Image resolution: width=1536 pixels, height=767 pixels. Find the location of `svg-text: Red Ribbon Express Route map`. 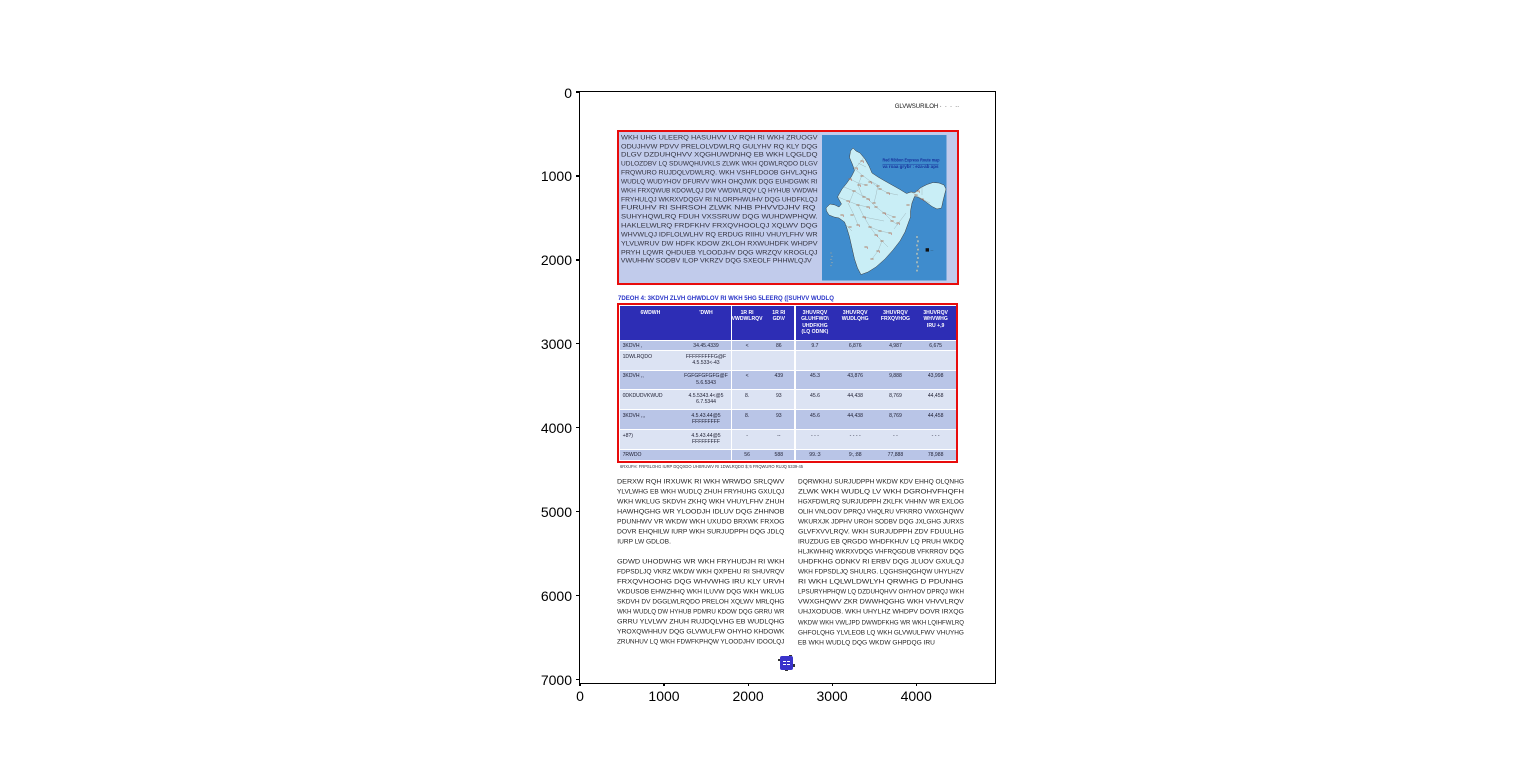

svg-text: Red Ribbon Express Route map is located at coordinates (911, 159).